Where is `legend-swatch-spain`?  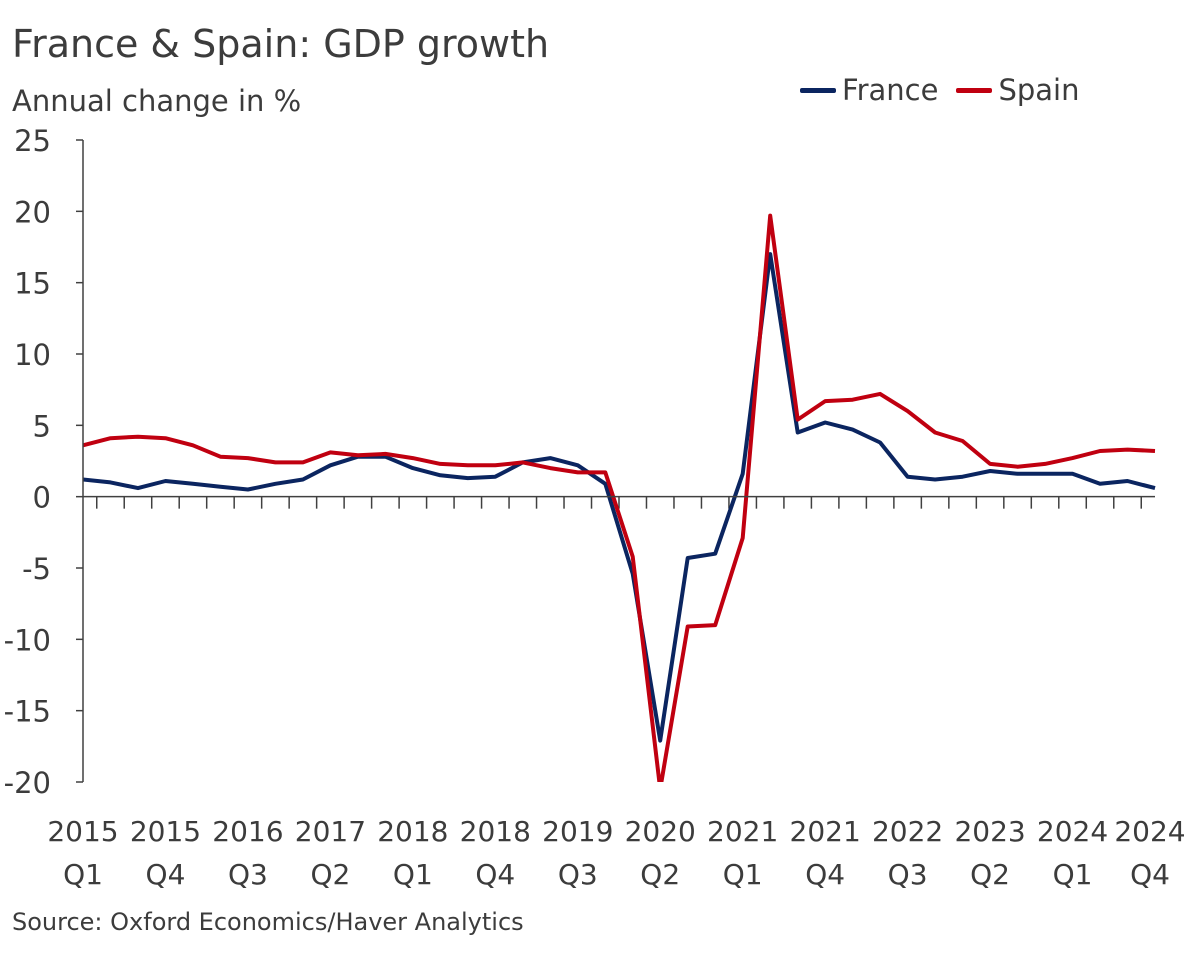
legend-swatch-spain is located at coordinates (974, 90).